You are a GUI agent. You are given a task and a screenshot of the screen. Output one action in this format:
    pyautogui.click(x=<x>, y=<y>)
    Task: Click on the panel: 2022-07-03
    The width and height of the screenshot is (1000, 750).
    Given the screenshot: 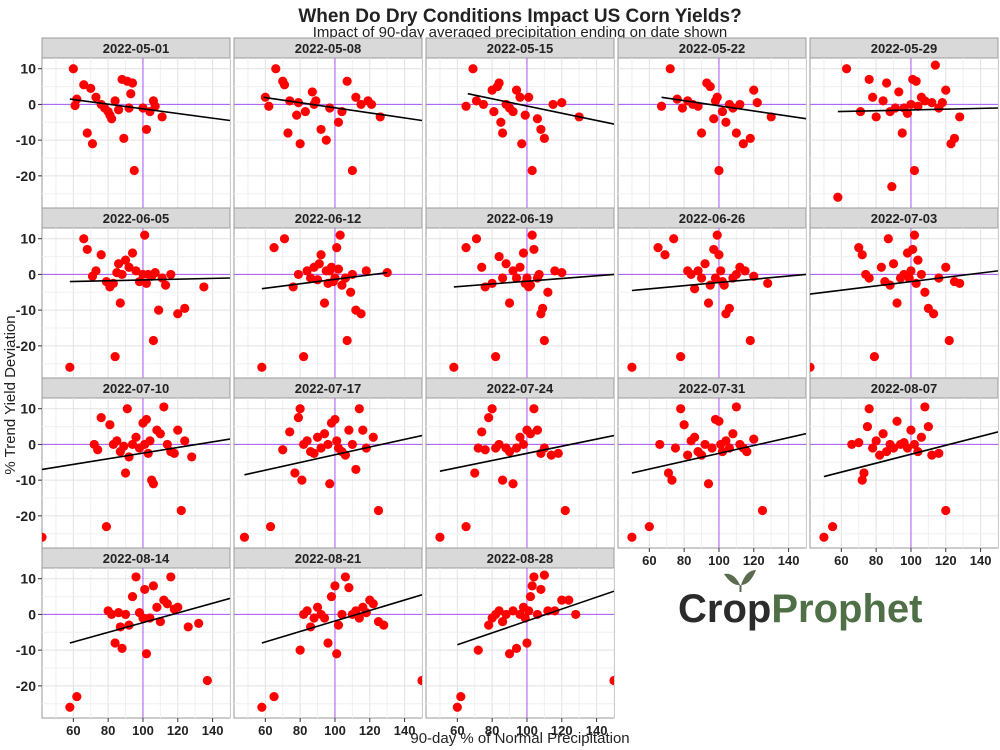 What is the action you would take?
    pyautogui.click(x=904, y=293)
    